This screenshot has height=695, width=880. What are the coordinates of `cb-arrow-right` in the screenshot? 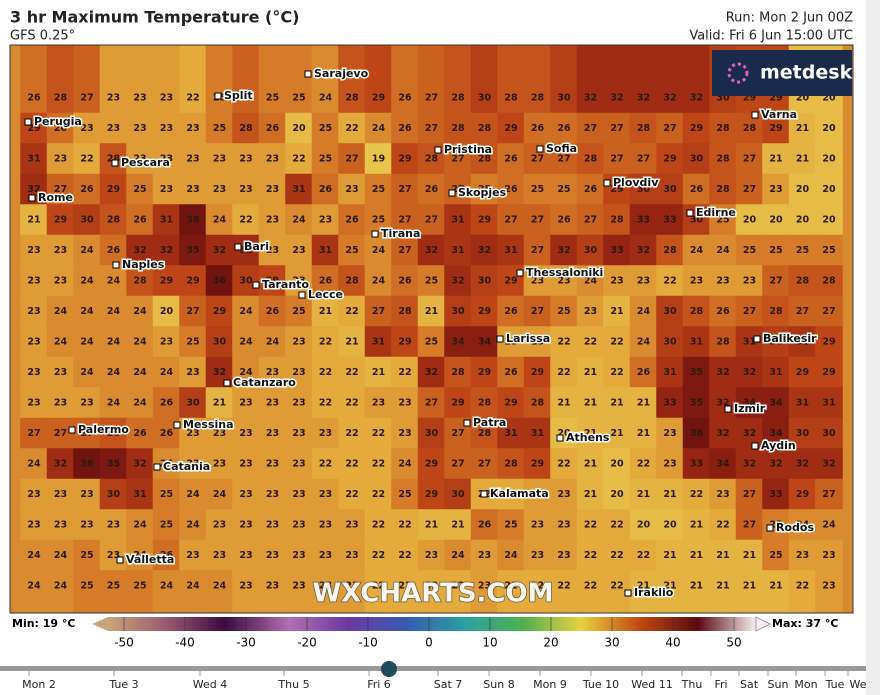 It's located at (763, 624).